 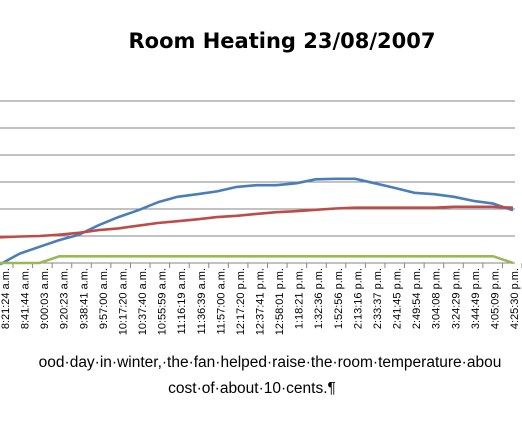 What do you see at coordinates (252, 388) in the screenshot?
I see `caption-line-2: cost·of·about·10·cents.¶` at bounding box center [252, 388].